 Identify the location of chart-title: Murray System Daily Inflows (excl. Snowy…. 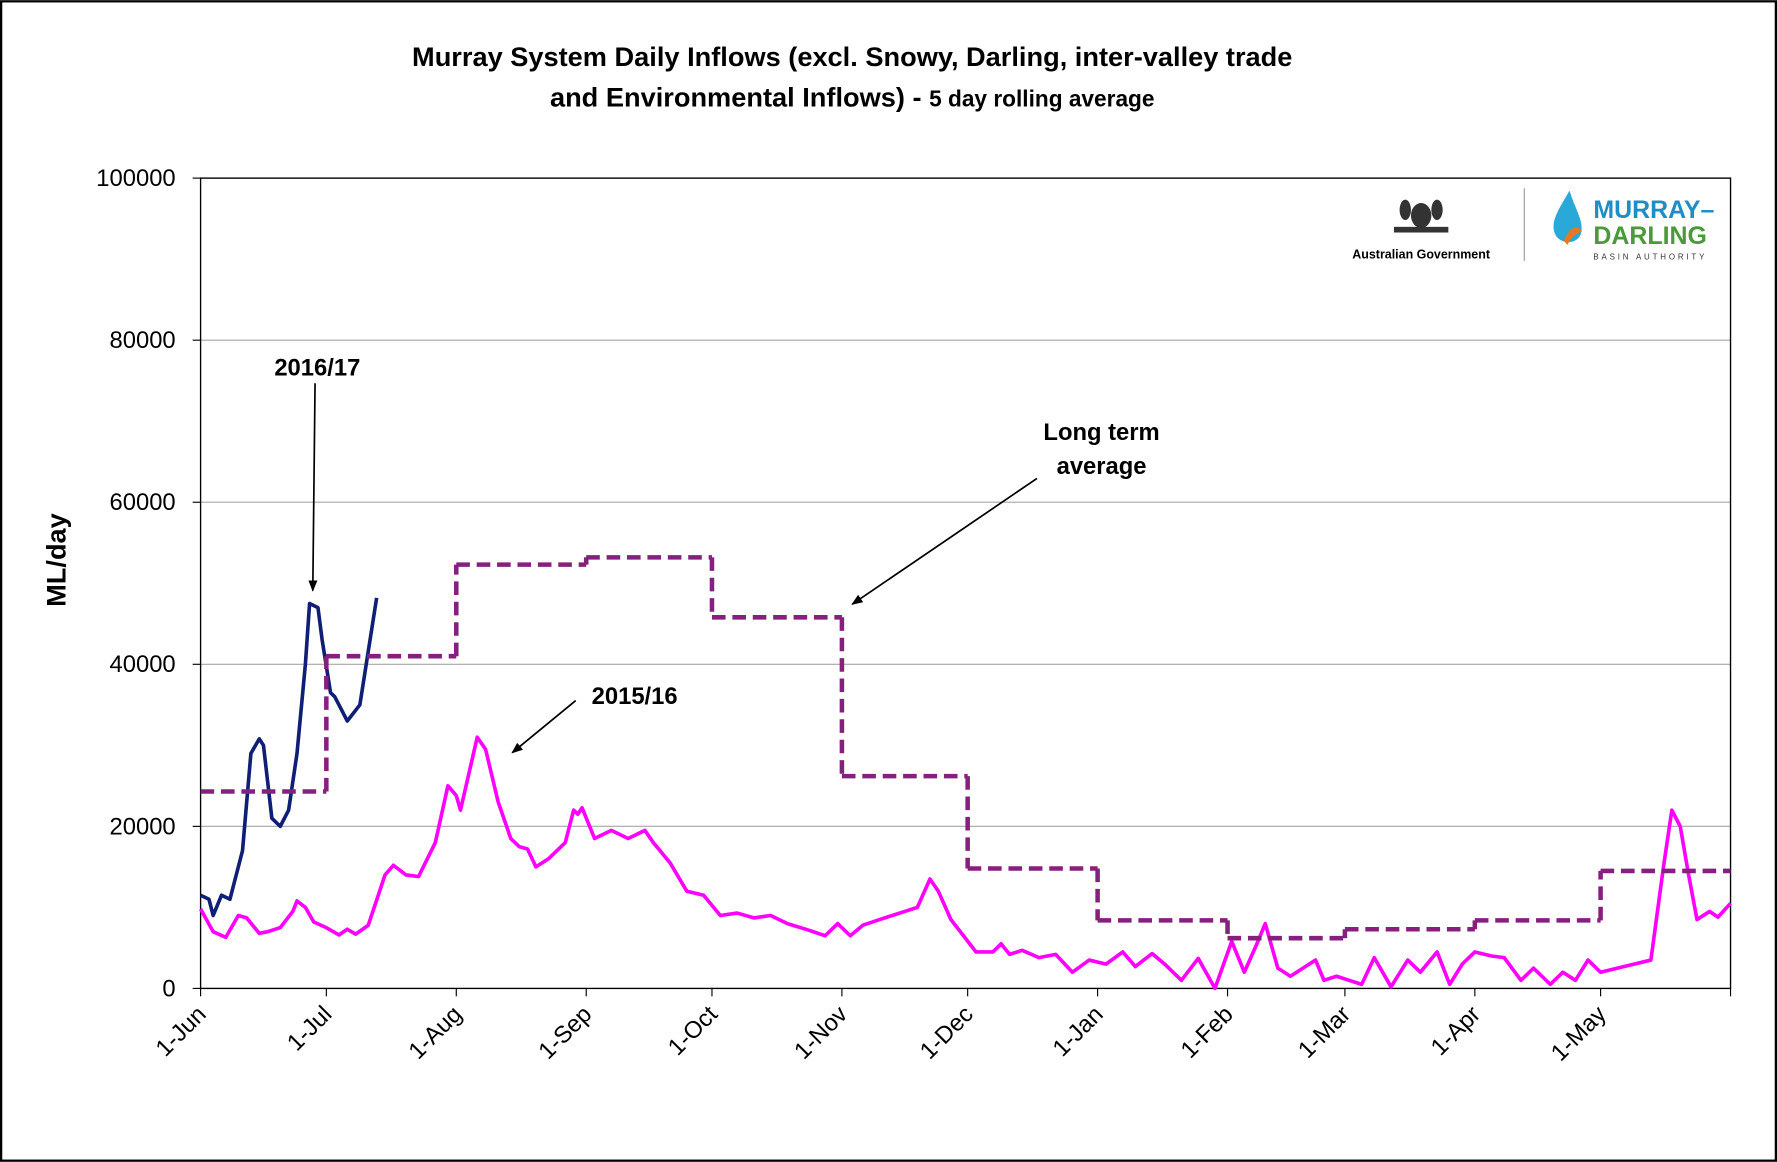
(852, 56).